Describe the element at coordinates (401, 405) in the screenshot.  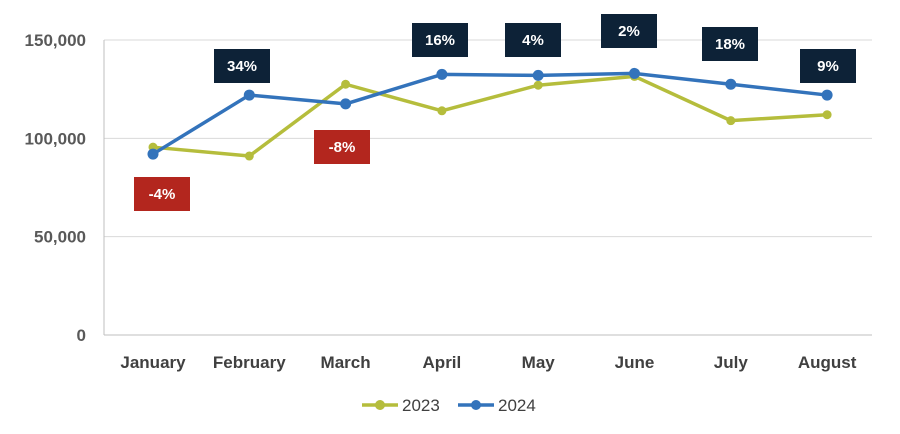
I see `legend-item-2023: 2023` at that location.